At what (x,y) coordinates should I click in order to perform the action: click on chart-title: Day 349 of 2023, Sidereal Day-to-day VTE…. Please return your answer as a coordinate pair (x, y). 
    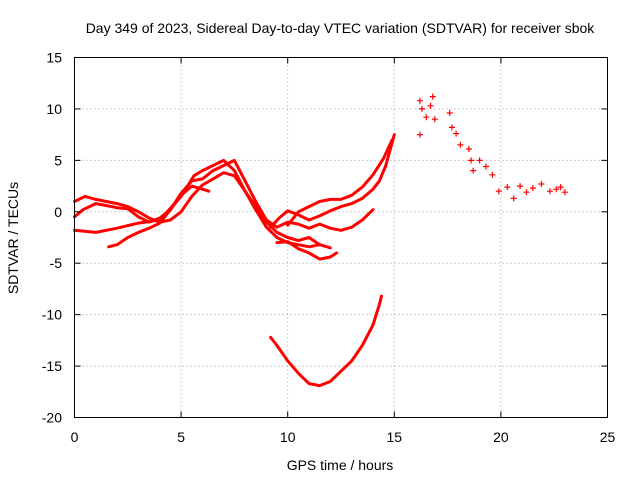
    Looking at the image, I should click on (341, 28).